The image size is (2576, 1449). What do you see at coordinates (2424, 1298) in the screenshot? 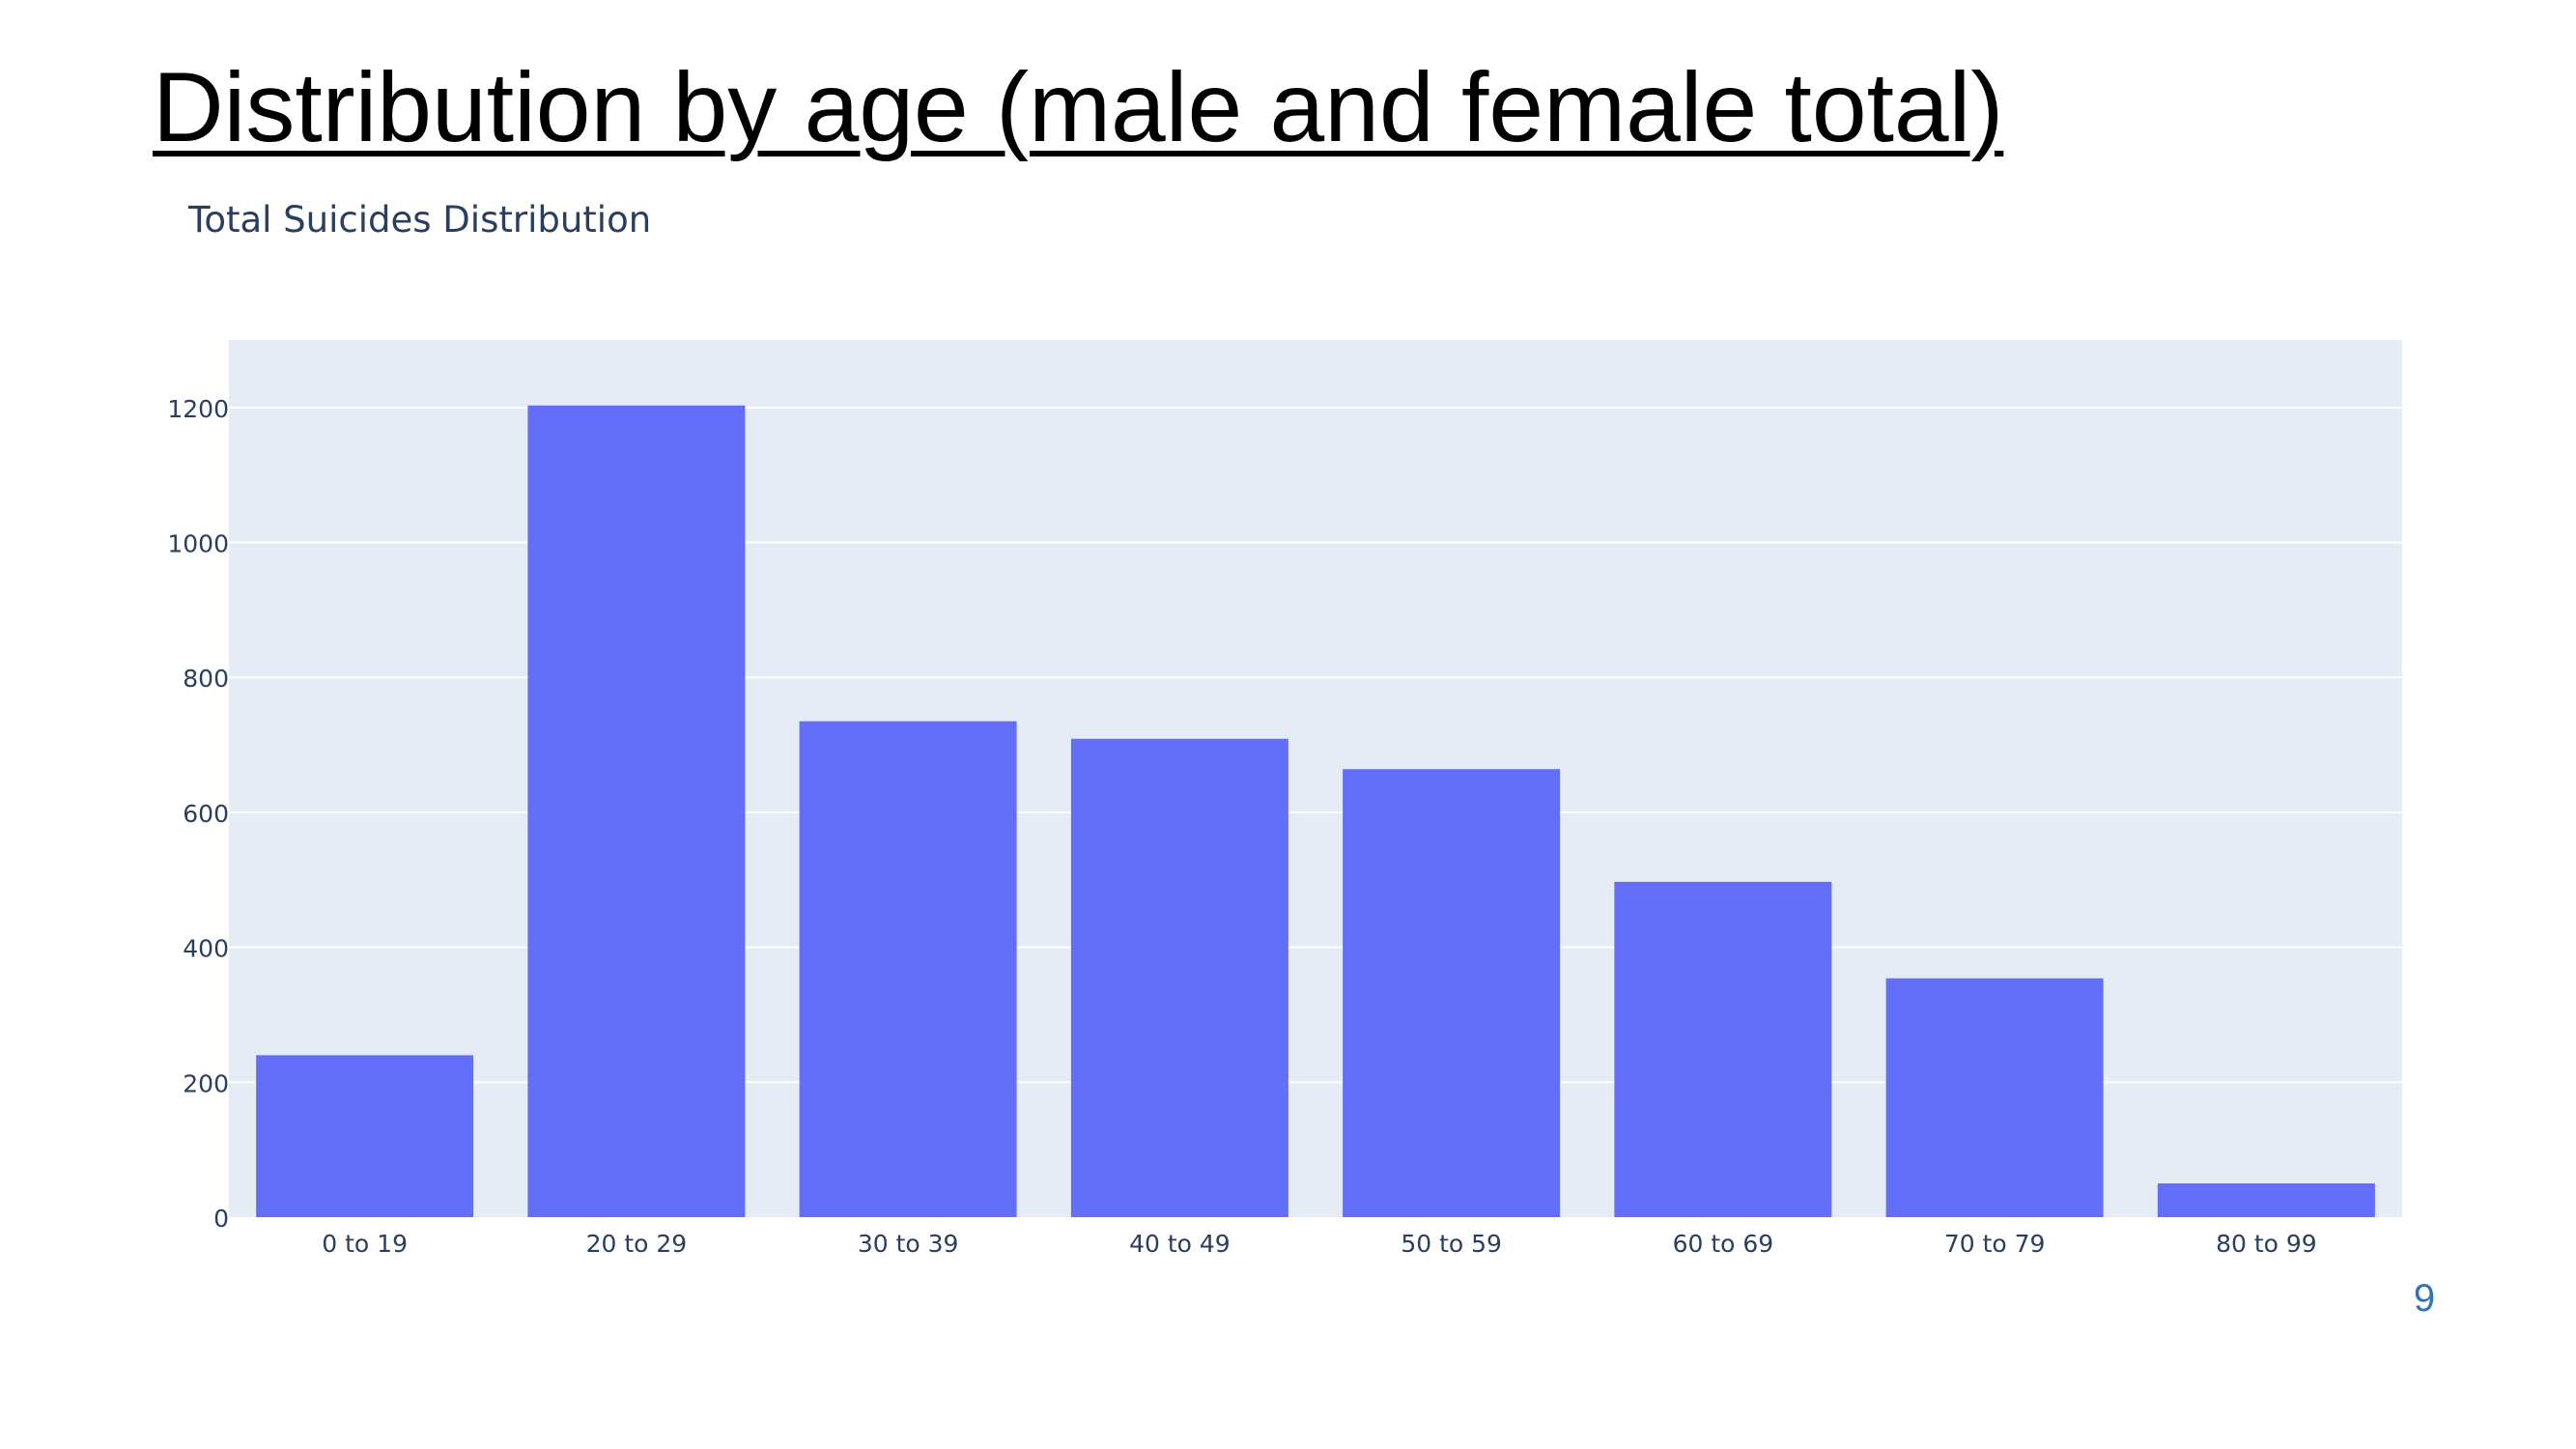
I see `page-number: 9` at bounding box center [2424, 1298].